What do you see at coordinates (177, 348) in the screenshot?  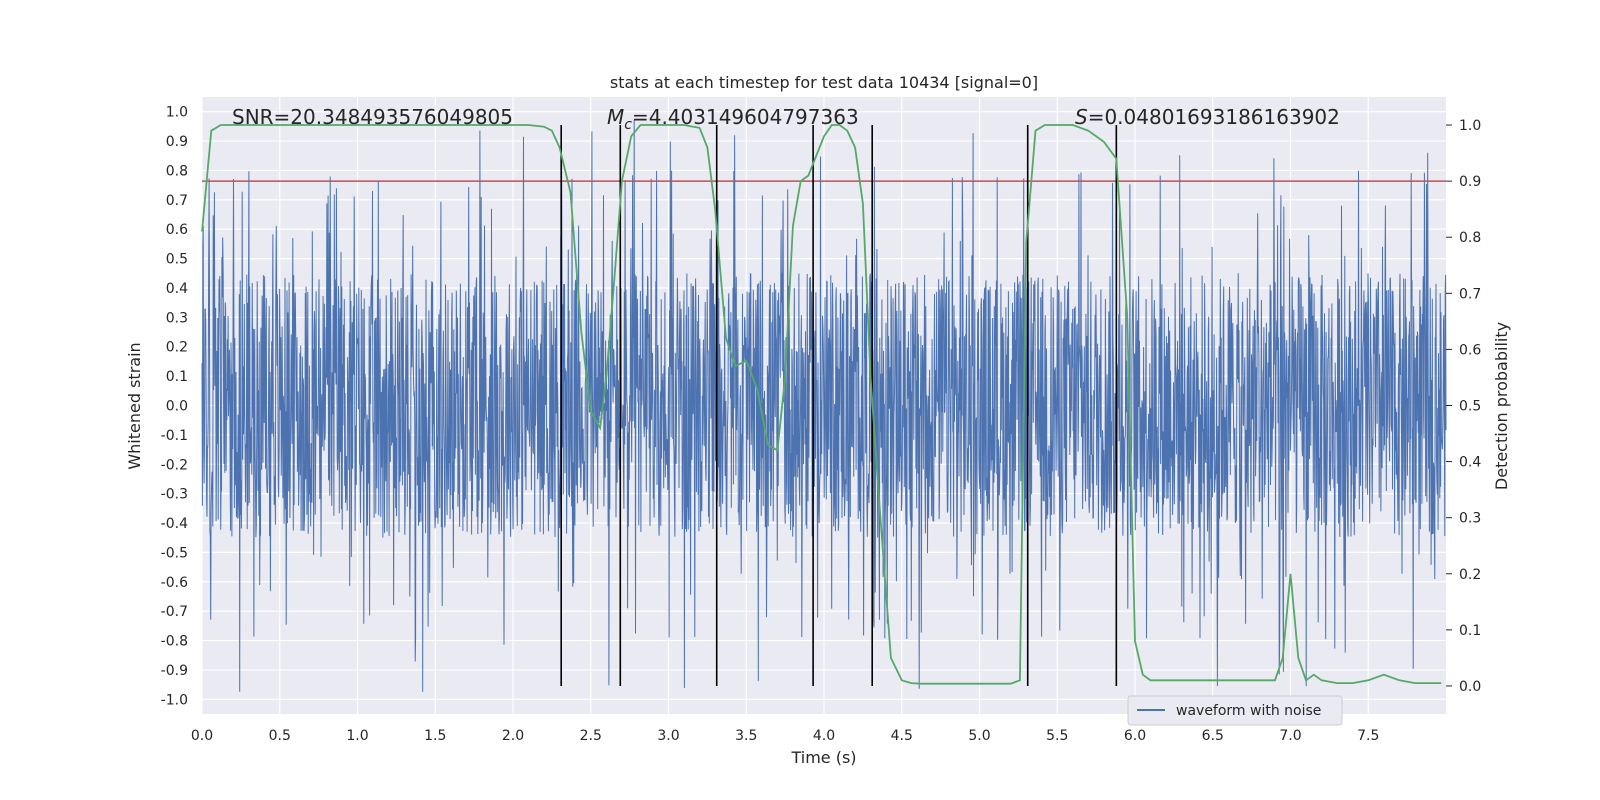 I see `y-left-tick-label: 0.2` at bounding box center [177, 348].